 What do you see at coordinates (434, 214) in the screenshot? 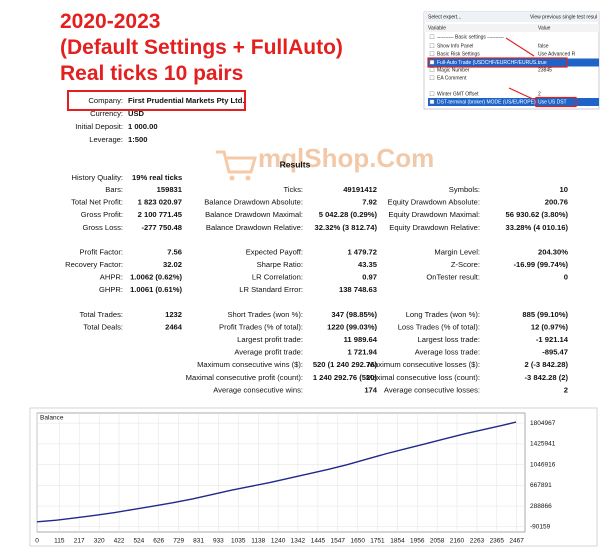
I see `report-label: Equity Drawdown Maximal:` at bounding box center [434, 214].